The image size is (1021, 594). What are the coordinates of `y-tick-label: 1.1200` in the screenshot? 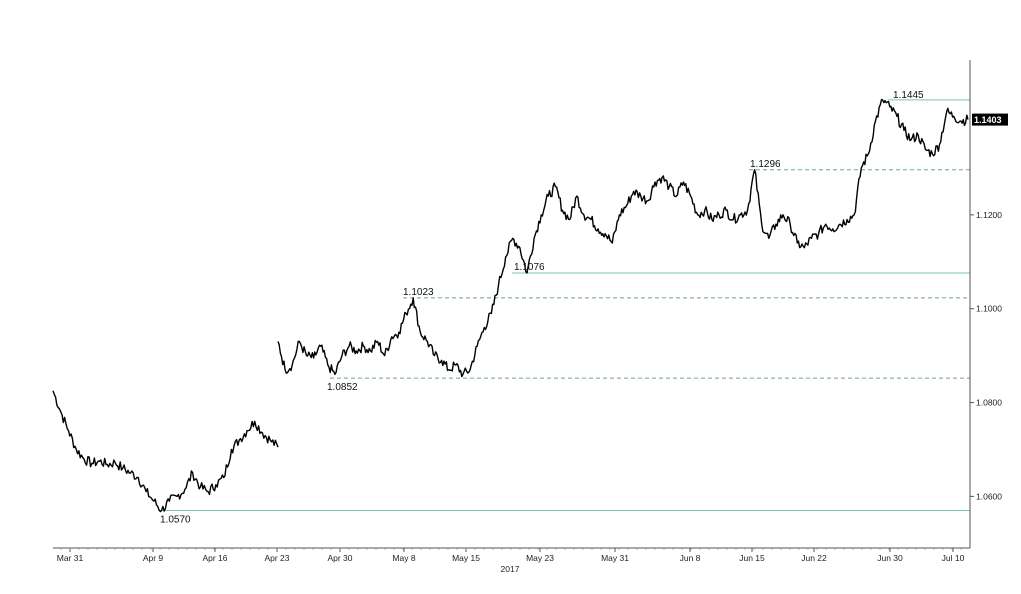 It's located at (989, 215).